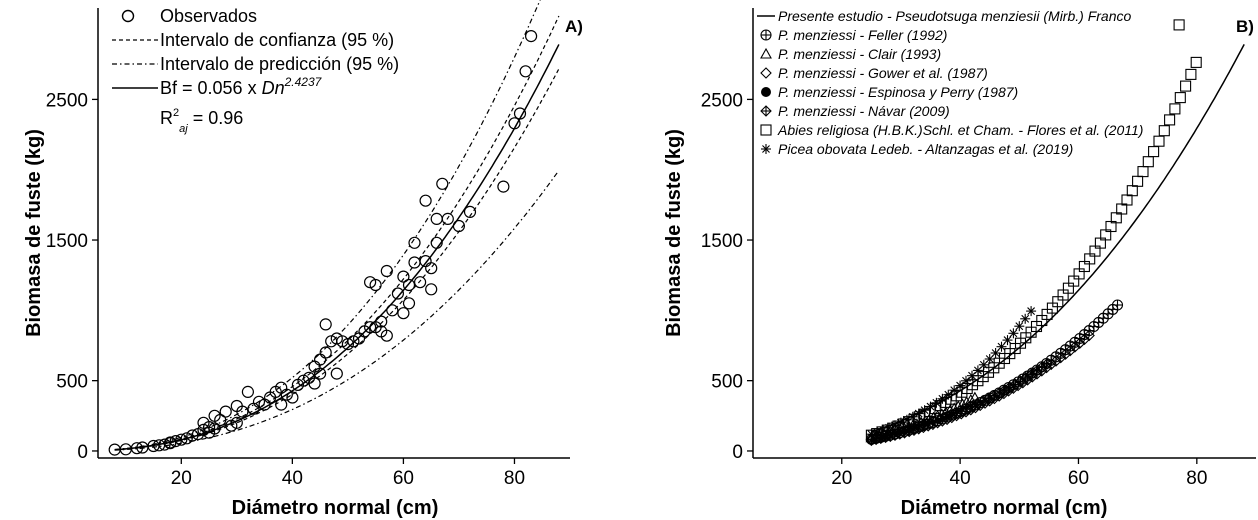 The width and height of the screenshot is (1258, 520). I want to click on legend-entry-text: P. menziessi - Návar (2009), so click(864, 111).